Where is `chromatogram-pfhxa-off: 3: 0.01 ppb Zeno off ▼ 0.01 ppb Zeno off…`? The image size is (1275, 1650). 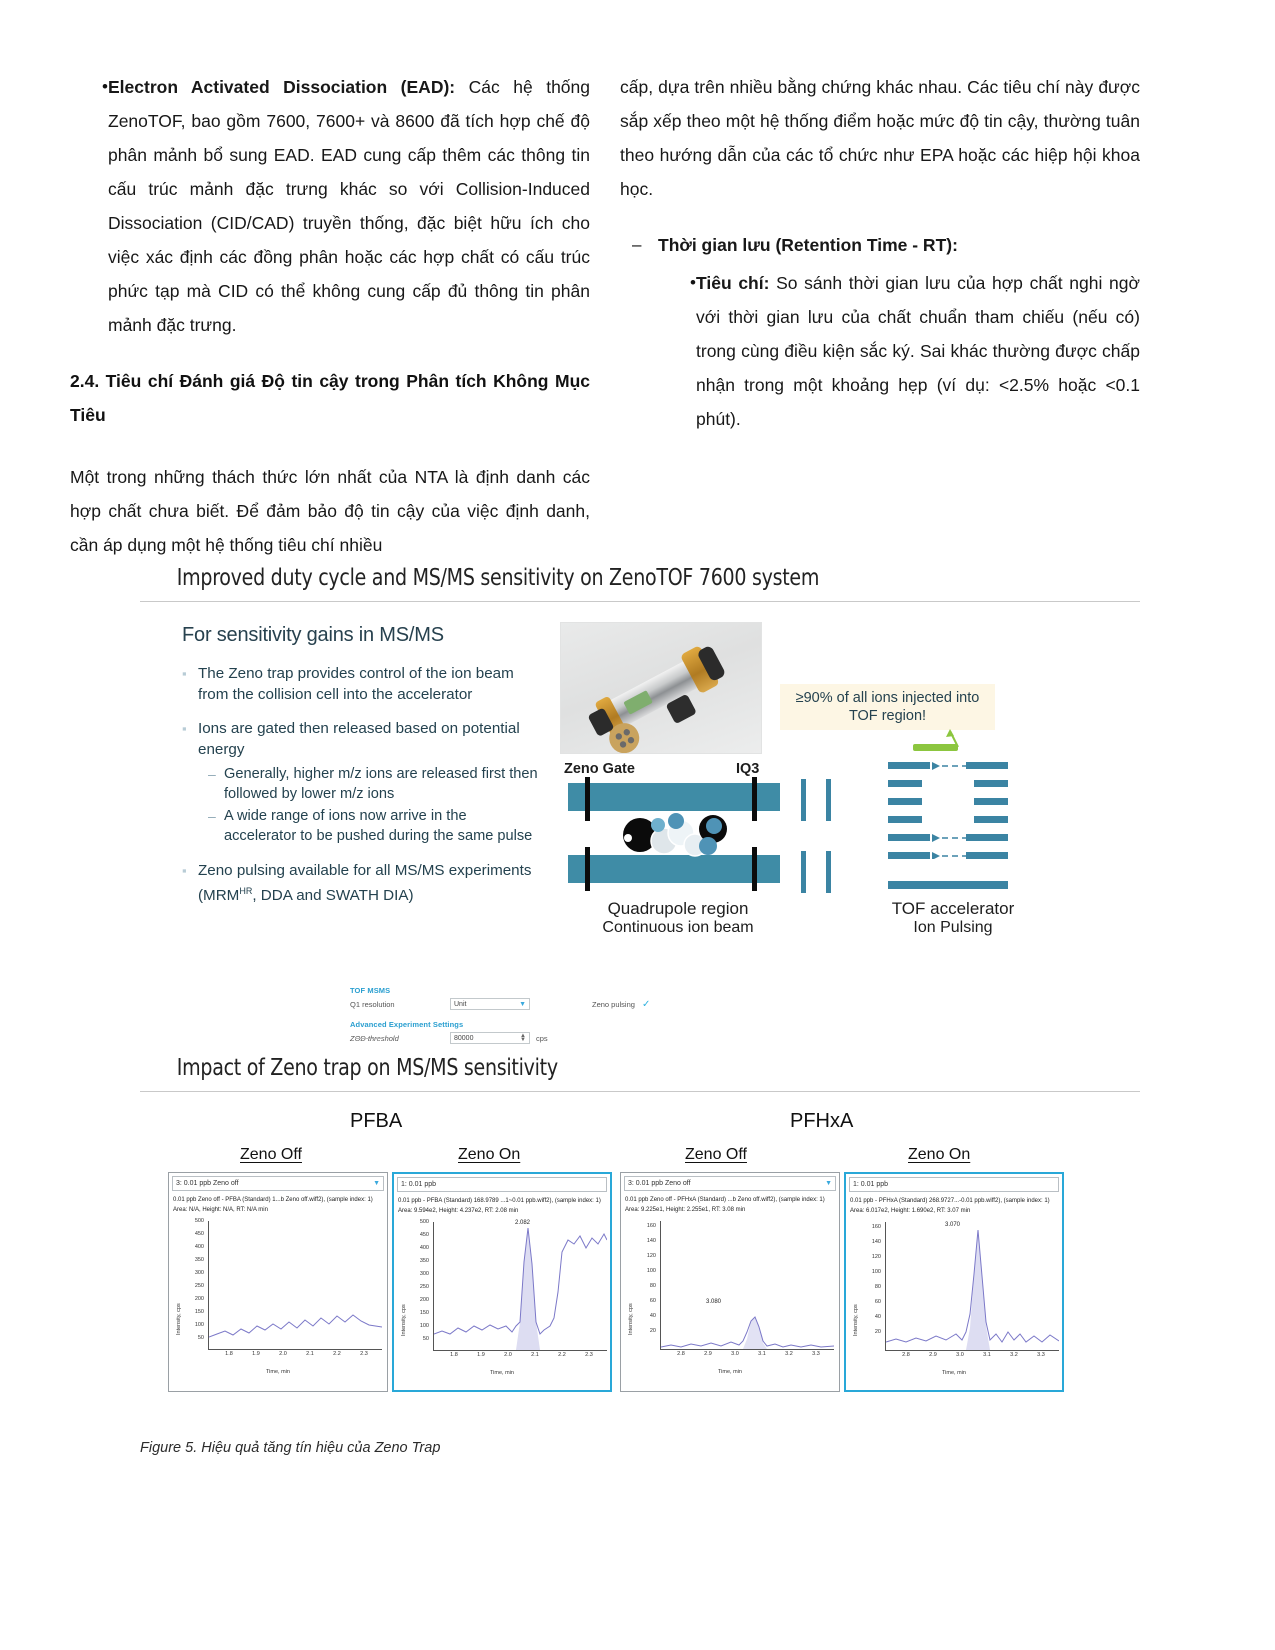 chromatogram-pfhxa-off: 3: 0.01 ppb Zeno off ▼ 0.01 ppb Zeno off… is located at coordinates (730, 1282).